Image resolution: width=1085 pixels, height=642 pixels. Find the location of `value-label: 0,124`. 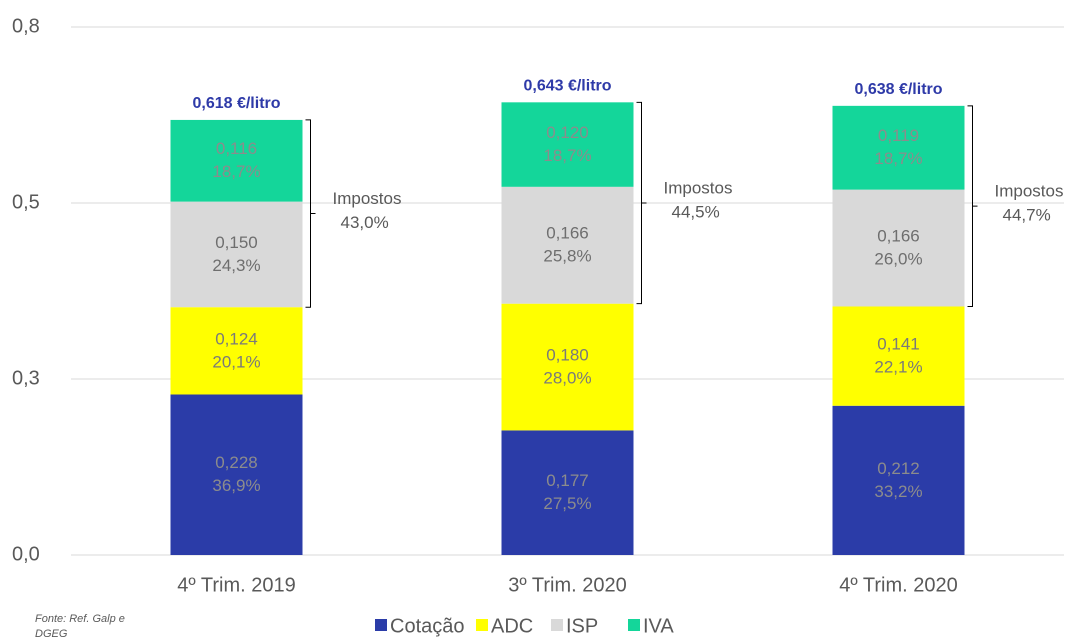

value-label: 0,124 is located at coordinates (236, 338).